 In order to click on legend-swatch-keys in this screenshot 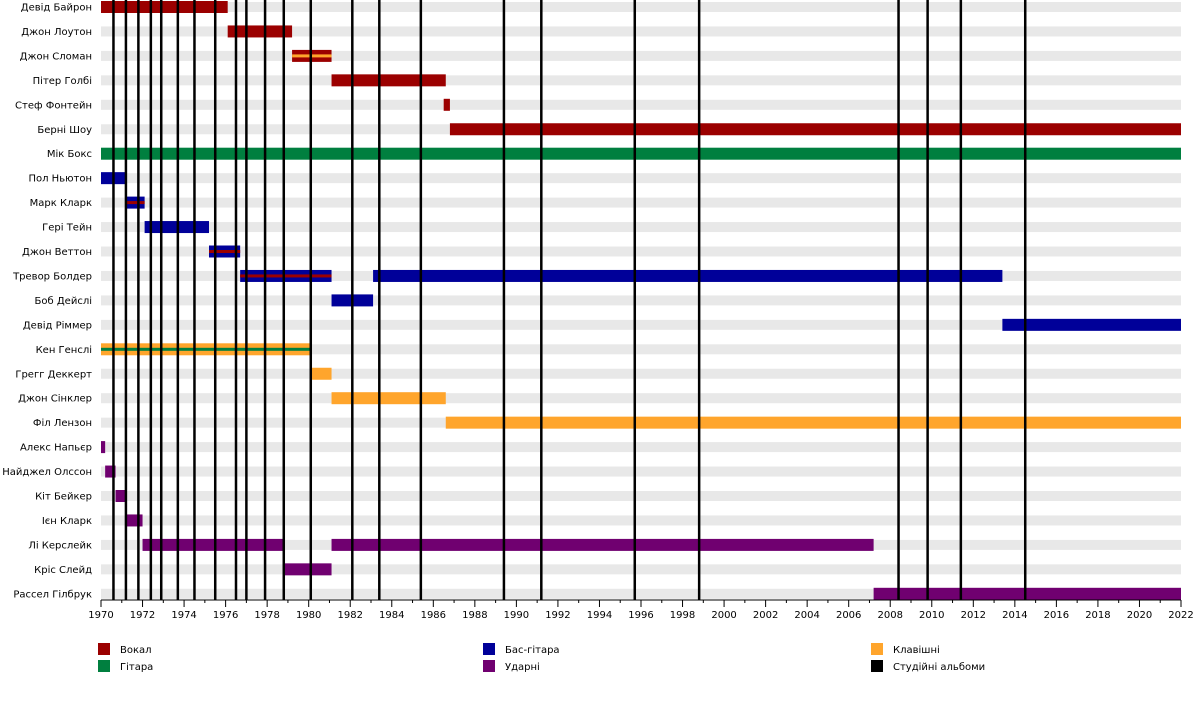, I will do `click(877, 649)`.